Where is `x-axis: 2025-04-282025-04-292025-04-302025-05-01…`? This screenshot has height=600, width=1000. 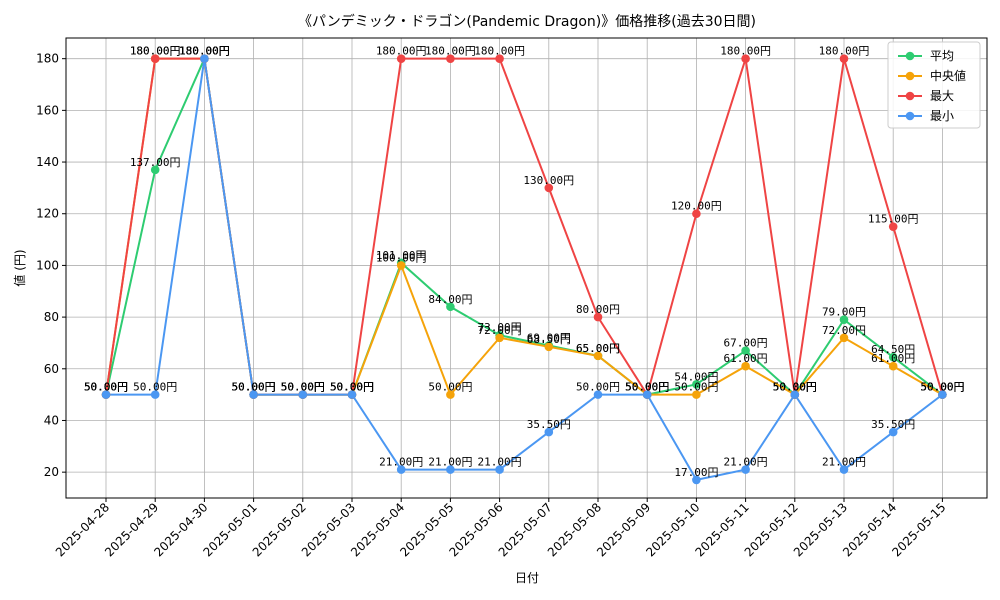 x-axis: 2025-04-282025-04-292025-04-302025-05-01… is located at coordinates (501, 528).